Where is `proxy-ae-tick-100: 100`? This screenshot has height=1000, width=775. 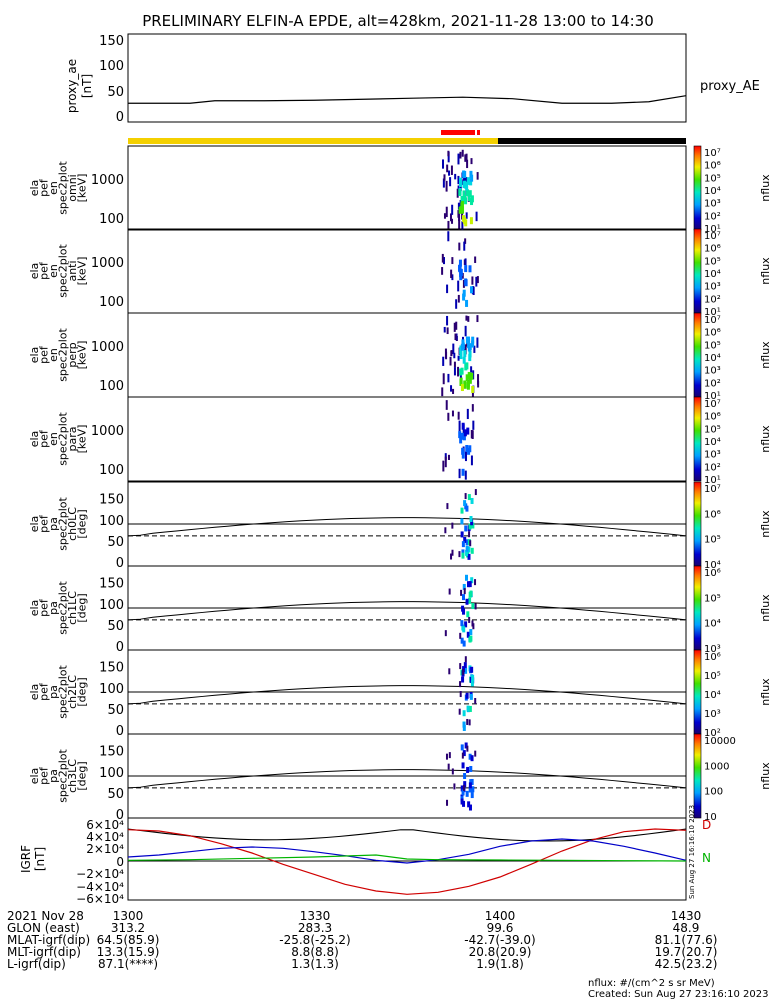 proxy-ae-tick-100: 100 is located at coordinates (111, 66).